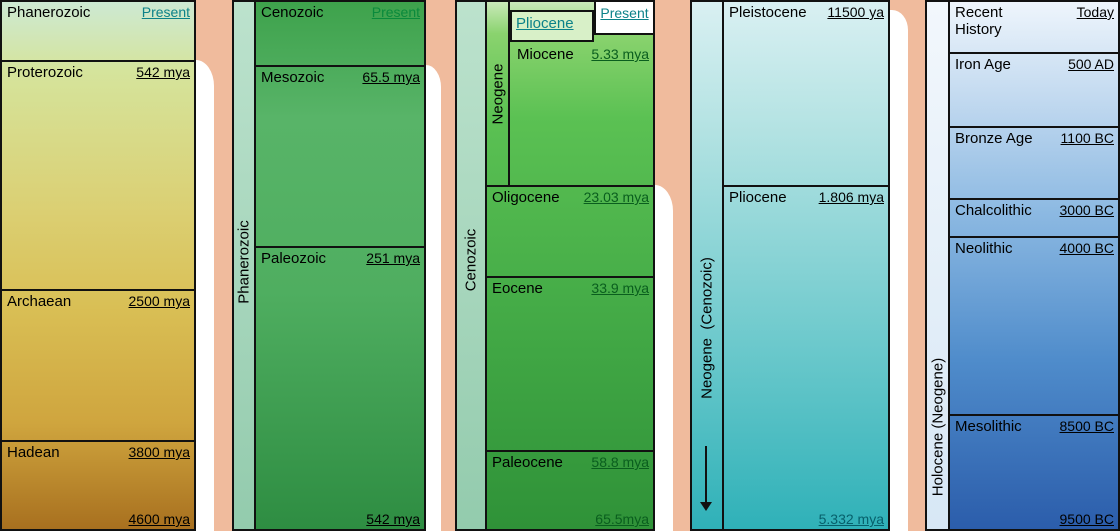 This screenshot has height=531, width=1120. I want to click on section-label: Hadean, so click(33, 452).